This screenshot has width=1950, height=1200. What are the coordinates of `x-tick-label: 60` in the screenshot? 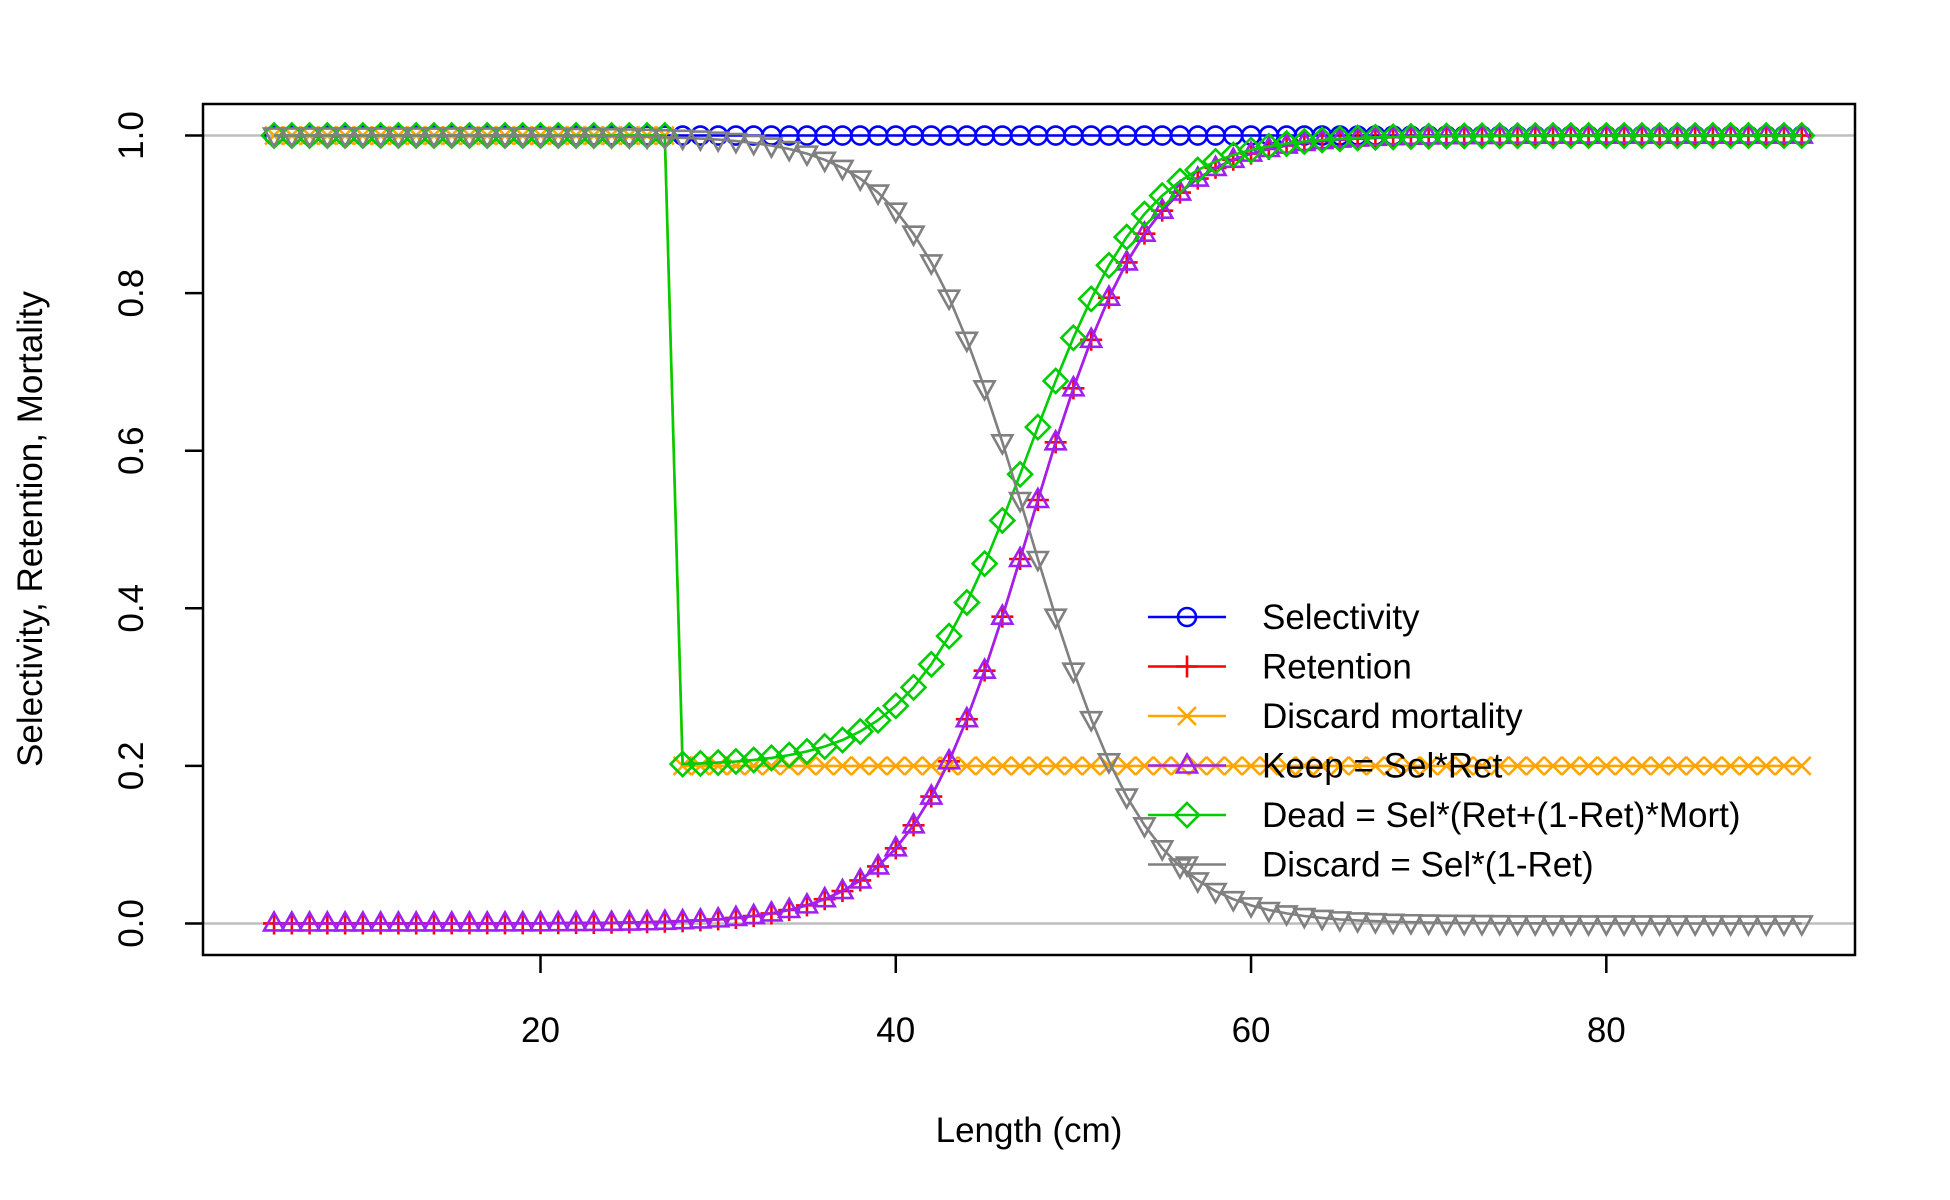 It's located at (1251, 1030).